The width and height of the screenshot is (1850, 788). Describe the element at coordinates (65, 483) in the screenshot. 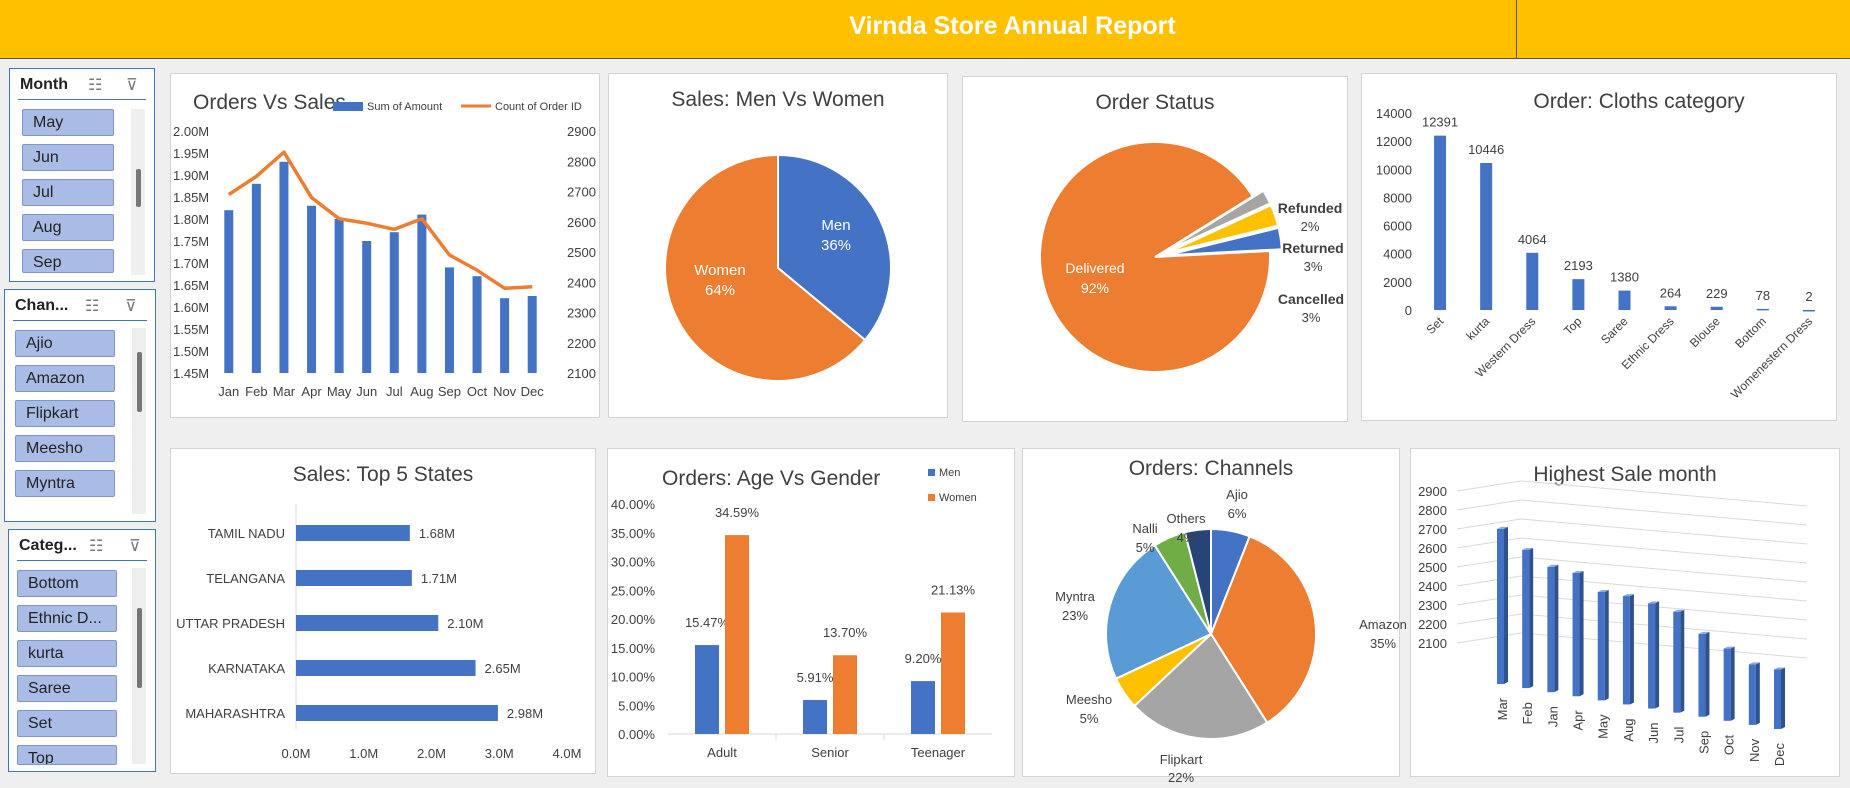

I see `slicer-item-myntra: Myntra` at that location.